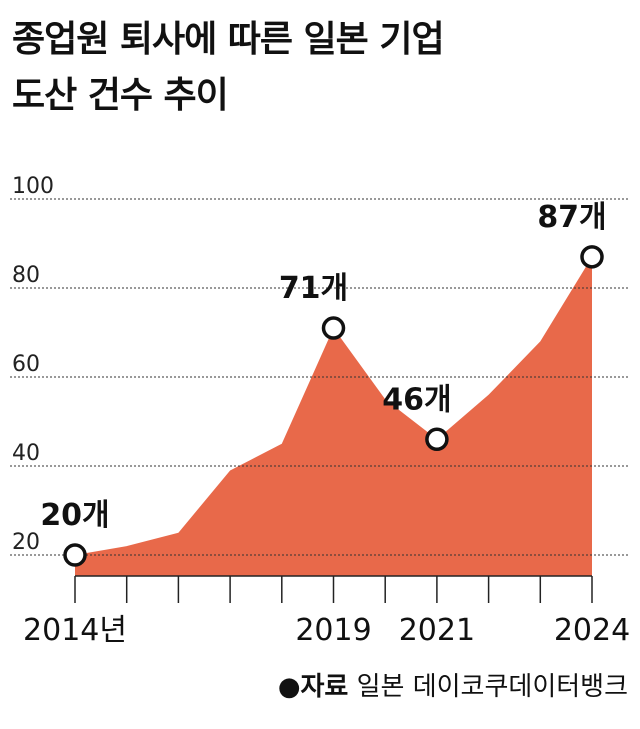 This screenshot has height=729, width=640. What do you see at coordinates (120, 95) in the screenshot?
I see `title-line-2: 도산 건수 추이` at bounding box center [120, 95].